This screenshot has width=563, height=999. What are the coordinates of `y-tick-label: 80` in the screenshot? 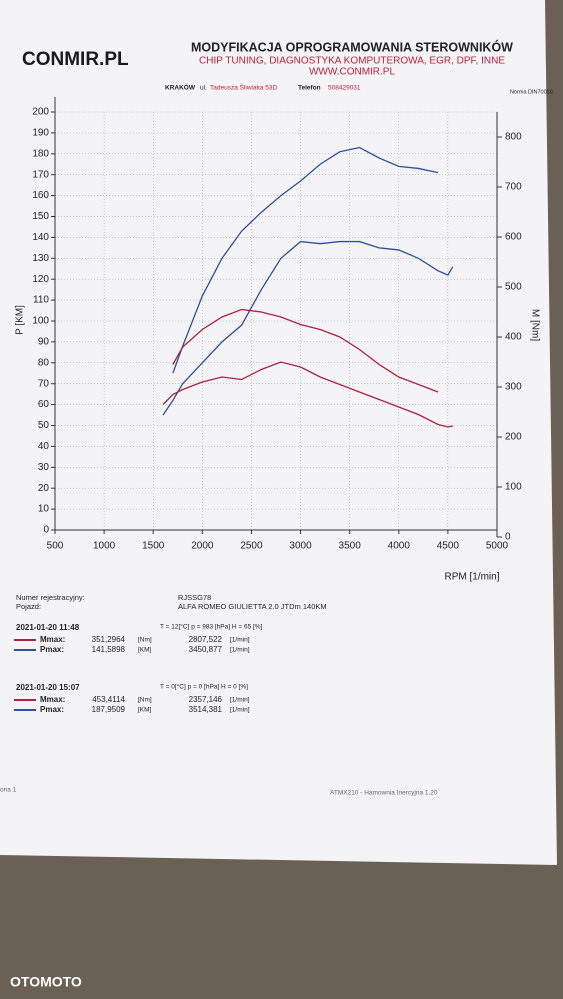 It's located at (44, 362).